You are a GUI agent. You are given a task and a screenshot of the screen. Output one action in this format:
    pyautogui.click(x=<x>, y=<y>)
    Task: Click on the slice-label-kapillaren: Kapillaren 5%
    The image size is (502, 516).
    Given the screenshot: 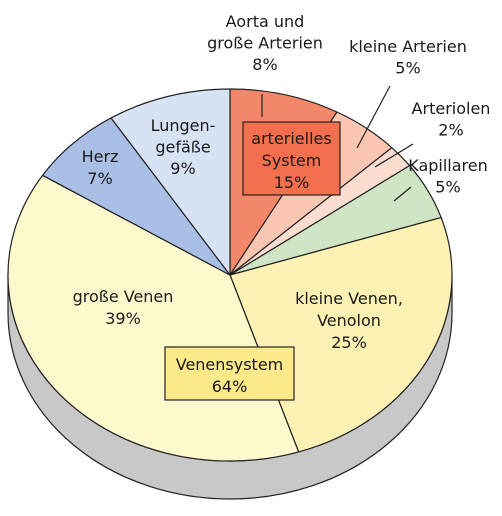 What is the action you would take?
    pyautogui.click(x=448, y=176)
    